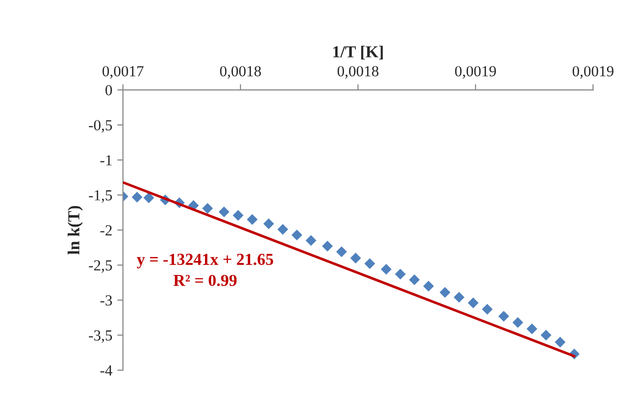 This screenshot has height=405, width=621. I want to click on x-axis-title: 1/T [K], so click(358, 53).